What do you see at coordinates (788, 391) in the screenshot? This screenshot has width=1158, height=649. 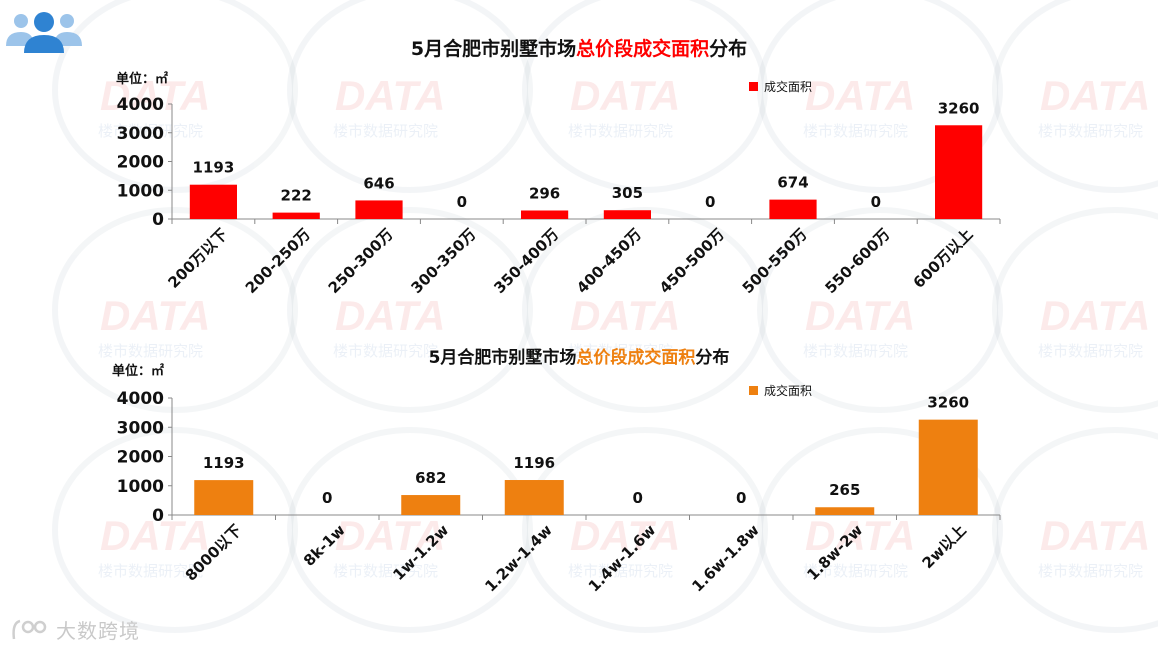 I see `chart2-legend-label: 成交面积` at bounding box center [788, 391].